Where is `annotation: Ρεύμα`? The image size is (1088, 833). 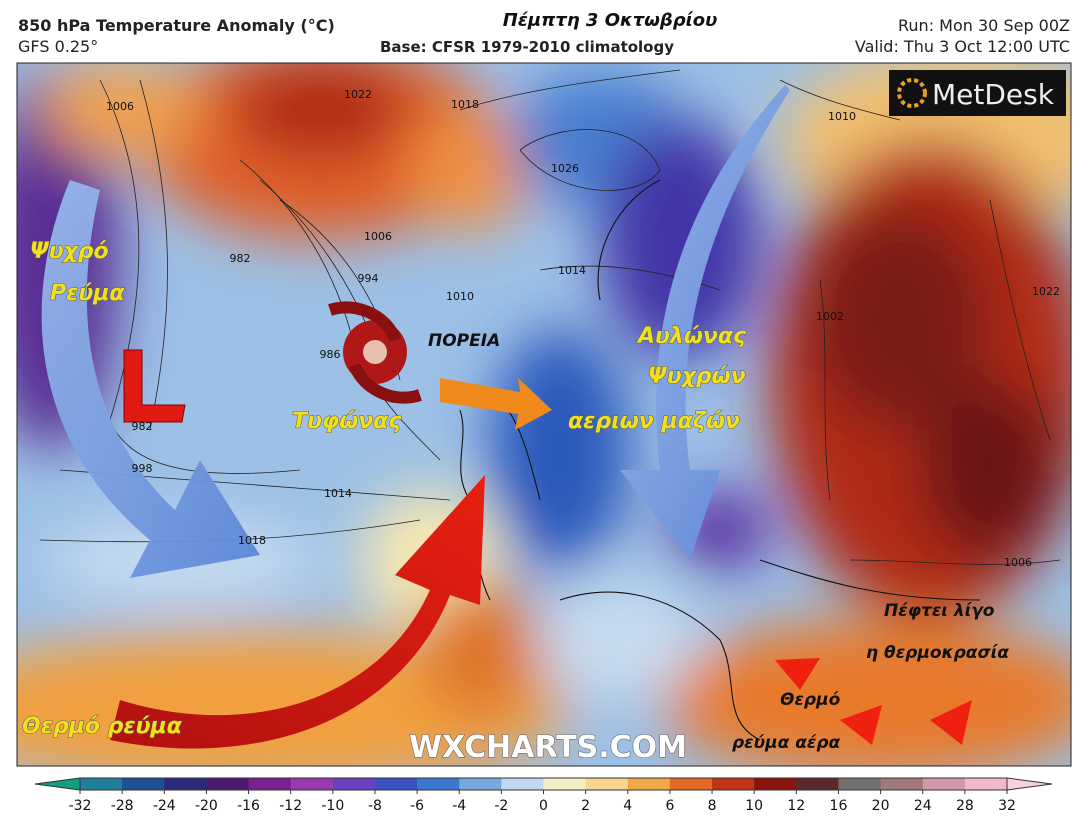 annotation: Ρεύμα is located at coordinates (87, 293).